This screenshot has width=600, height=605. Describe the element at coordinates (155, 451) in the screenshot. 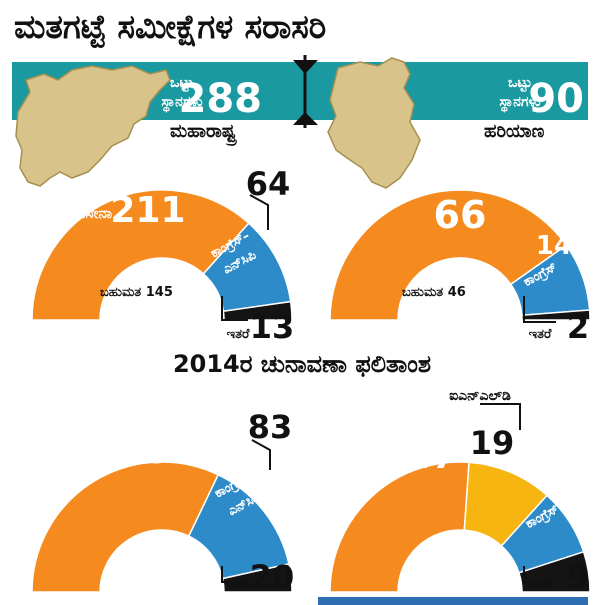

I see `slice-value-mh-2014-0: 185` at that location.